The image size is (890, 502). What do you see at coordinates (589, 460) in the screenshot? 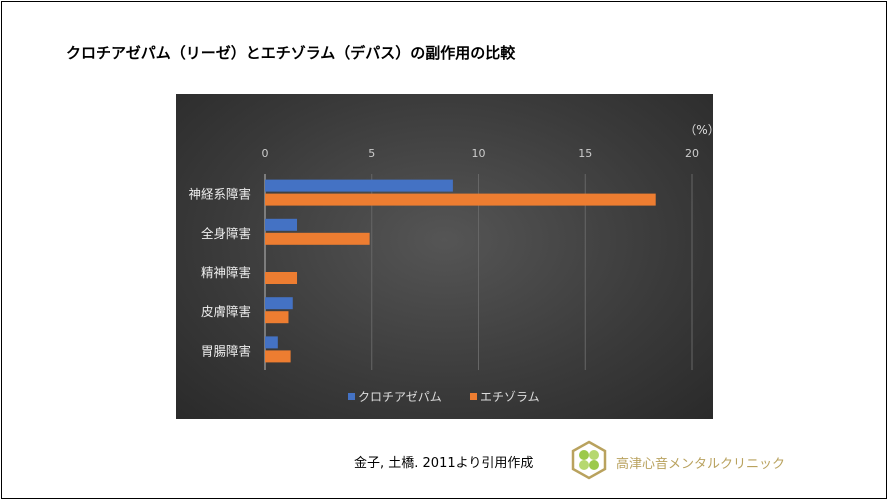
I see `clinic-logo-icon` at bounding box center [589, 460].